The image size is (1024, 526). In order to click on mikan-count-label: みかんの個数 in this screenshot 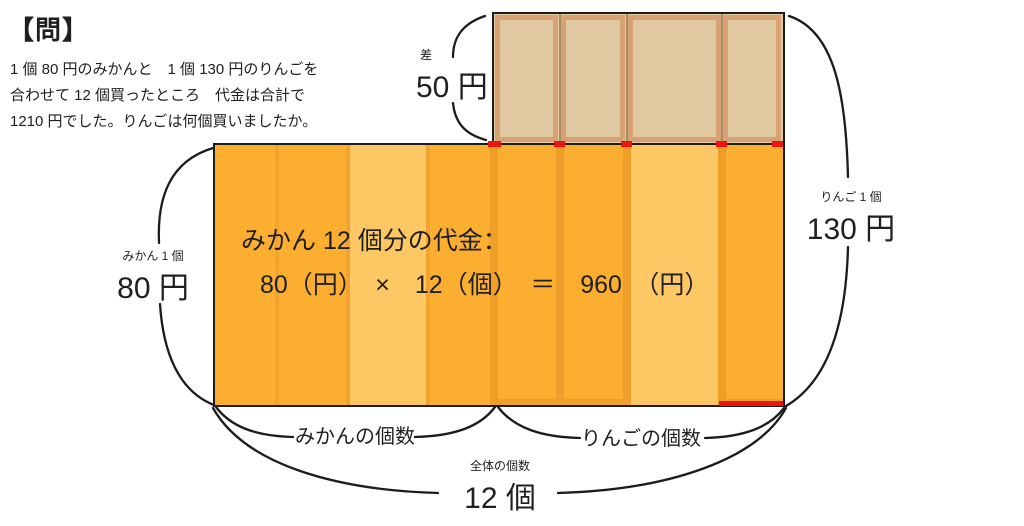, I will do `click(355, 437)`.